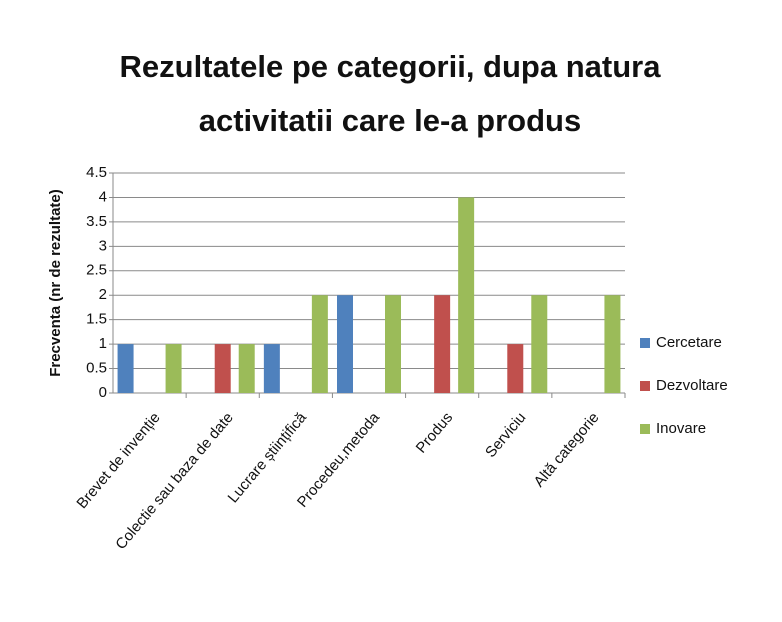 Image resolution: width=782 pixels, height=622 pixels. What do you see at coordinates (96, 270) in the screenshot?
I see `y-tick-label: 2.5` at bounding box center [96, 270].